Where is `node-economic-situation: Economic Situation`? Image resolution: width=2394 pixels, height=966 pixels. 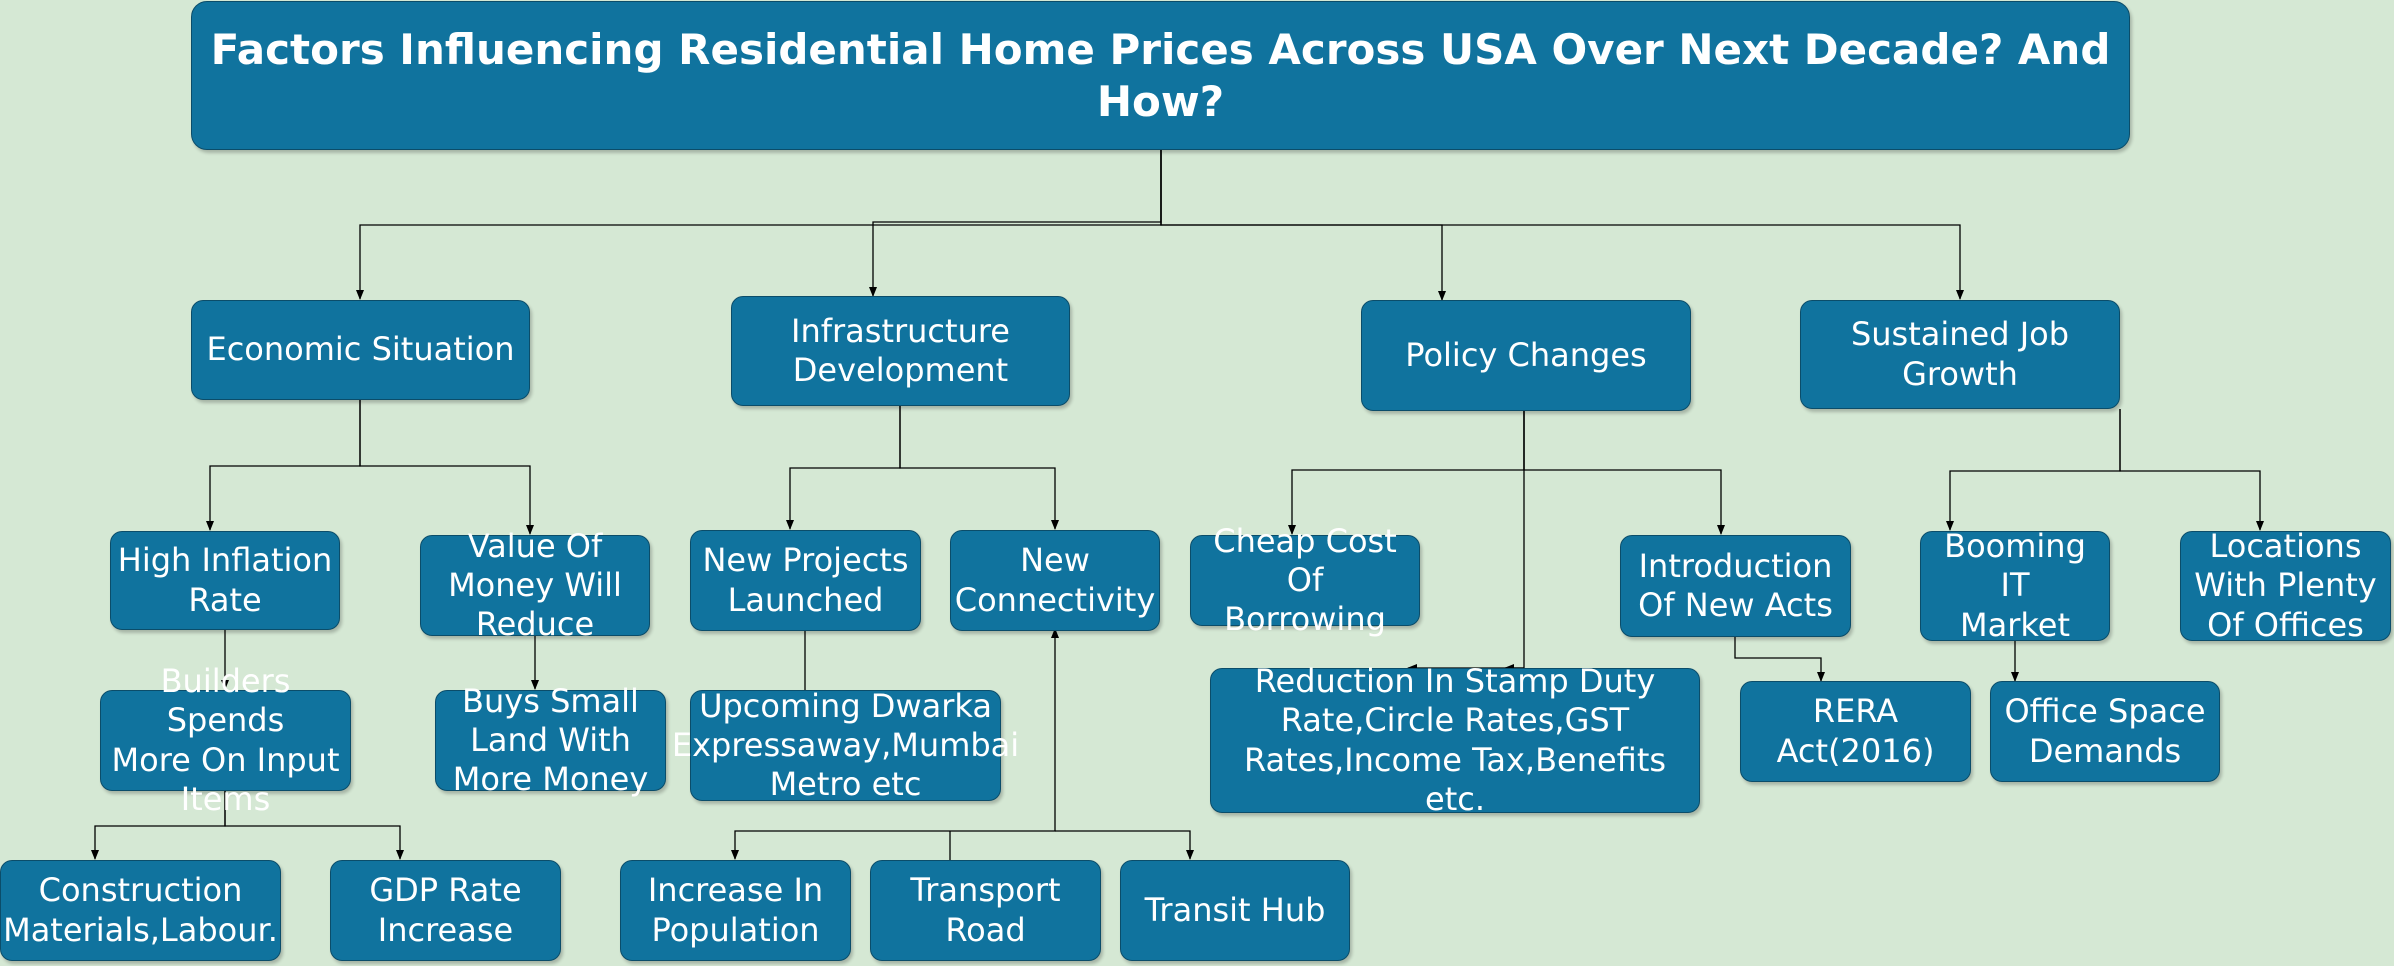
node-economic-situation: Economic Situation is located at coordinates (360, 350).